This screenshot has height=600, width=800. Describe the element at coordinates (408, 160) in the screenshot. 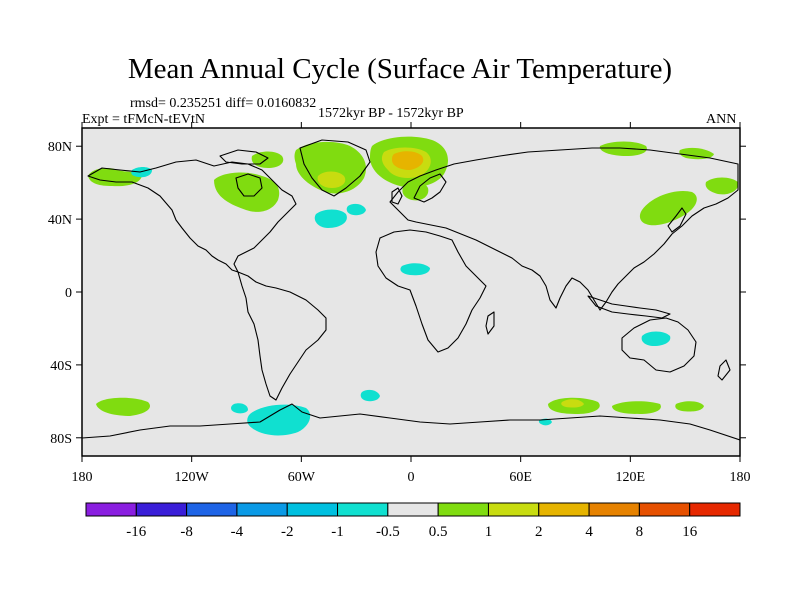

I see `anomaly-barents-core` at that location.